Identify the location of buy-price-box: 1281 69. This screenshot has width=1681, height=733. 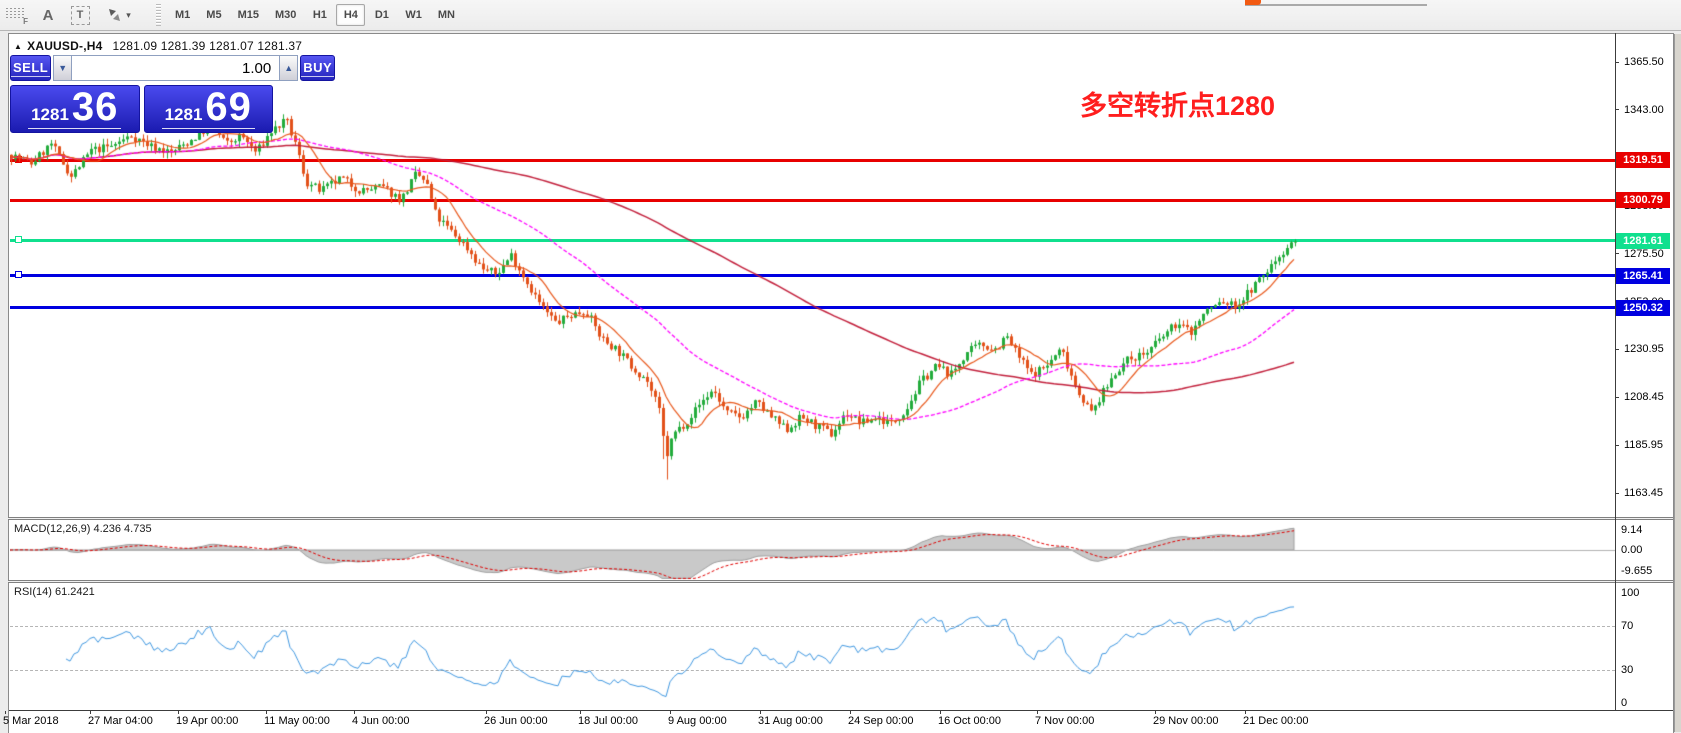
(208, 109).